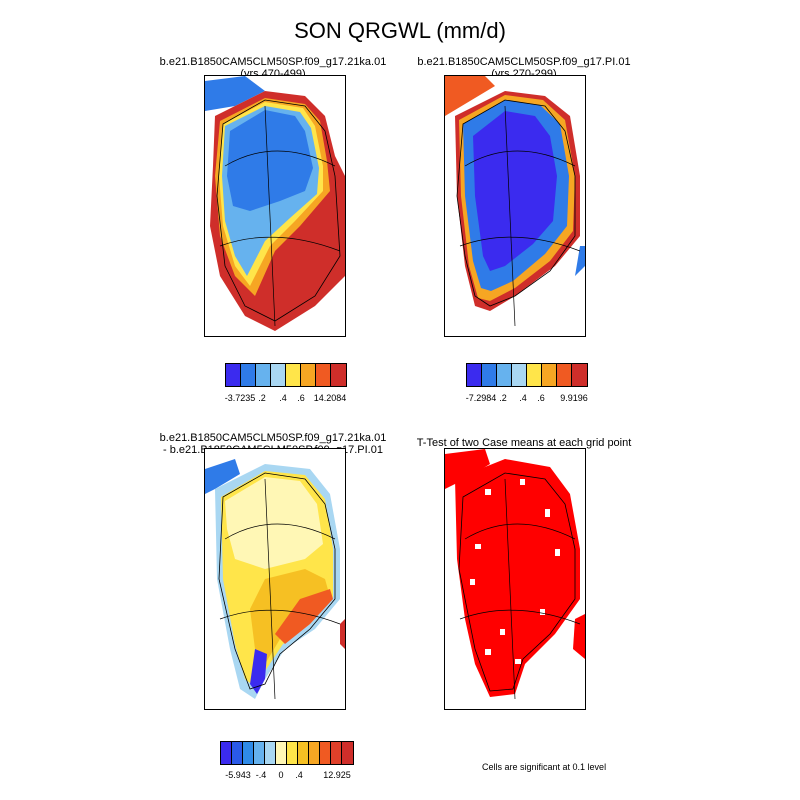 The image size is (800, 800). What do you see at coordinates (574, 398) in the screenshot?
I see `cb2-label-max: 9.9196` at bounding box center [574, 398].